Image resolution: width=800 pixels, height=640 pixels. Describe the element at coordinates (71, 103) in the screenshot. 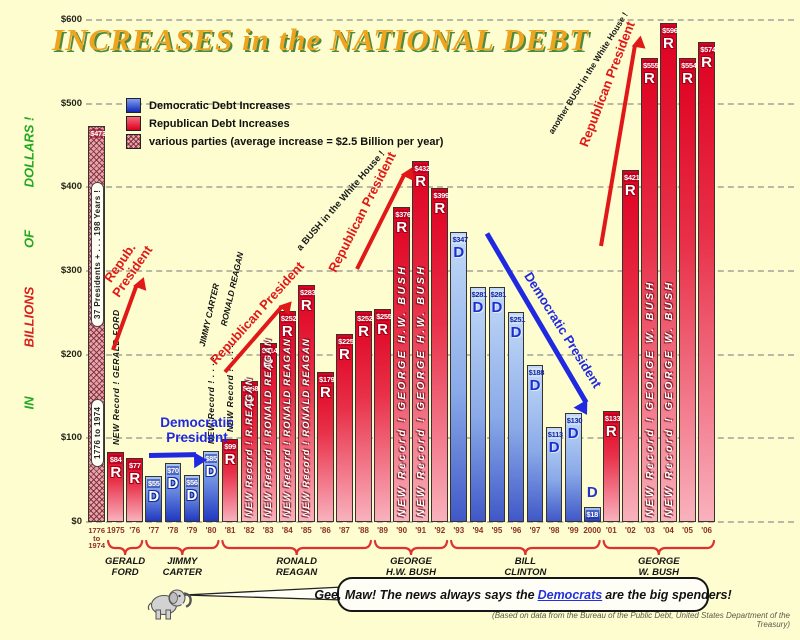

I see `y-axis-tick: $500` at that location.